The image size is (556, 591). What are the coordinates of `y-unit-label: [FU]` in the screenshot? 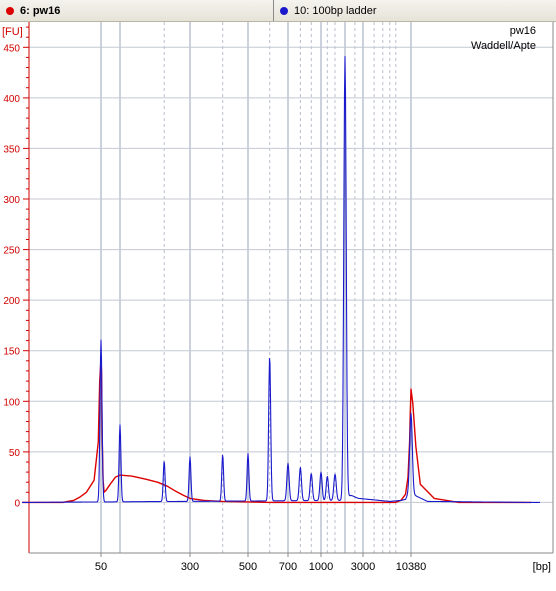 It's located at (12, 32).